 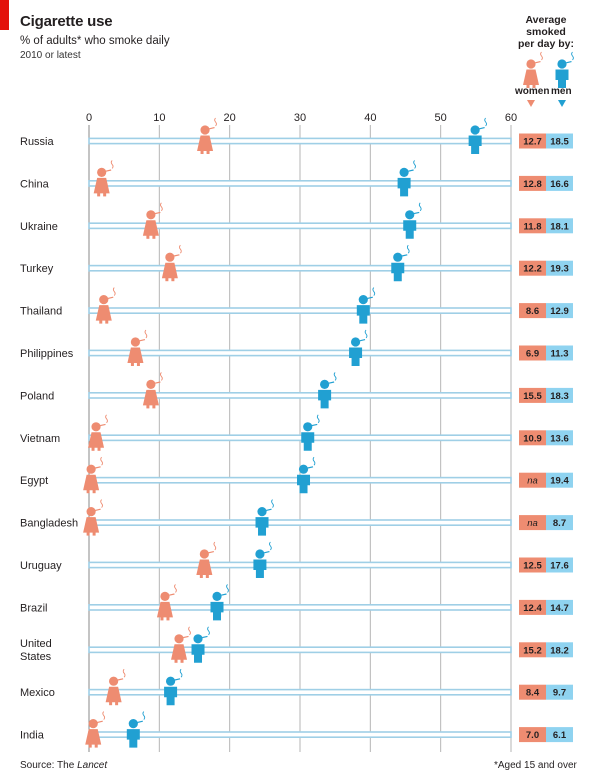 I want to click on average-heading-line: per day by:, so click(x=546, y=44).